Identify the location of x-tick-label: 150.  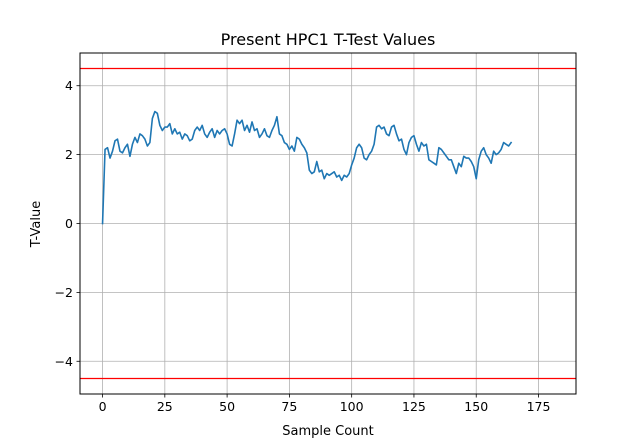
(476, 406).